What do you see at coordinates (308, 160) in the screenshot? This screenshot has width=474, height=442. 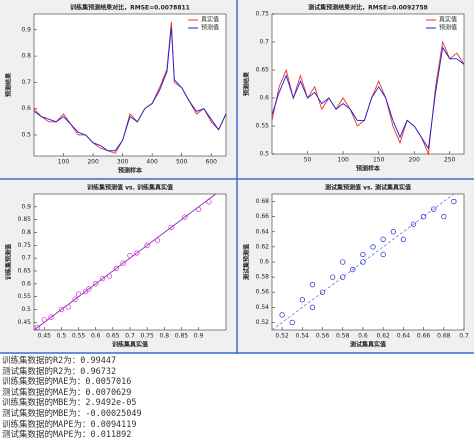 I see `x-tick-label: 50` at bounding box center [308, 160].